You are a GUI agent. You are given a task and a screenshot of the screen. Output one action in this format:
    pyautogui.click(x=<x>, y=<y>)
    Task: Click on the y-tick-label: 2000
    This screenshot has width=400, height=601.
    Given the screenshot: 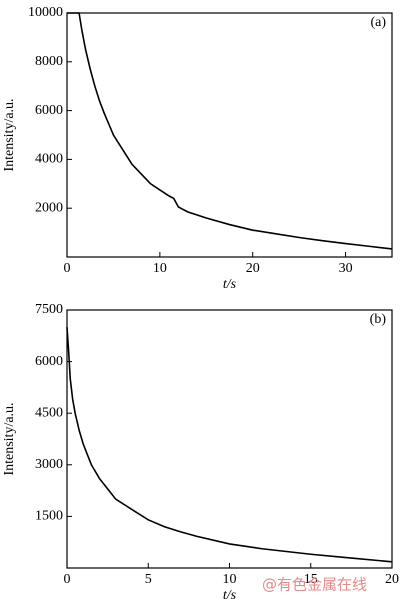 What is the action you would take?
    pyautogui.click(x=49, y=207)
    